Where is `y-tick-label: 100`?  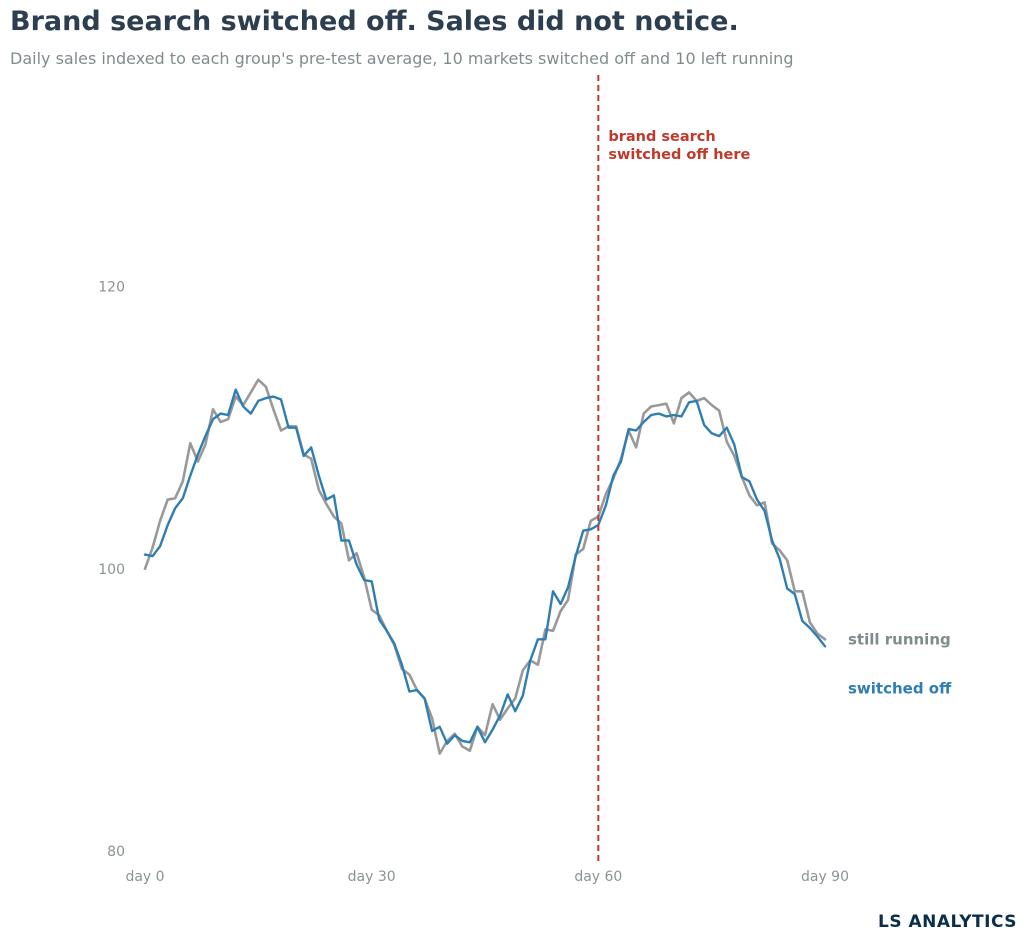 y-tick-label: 100 is located at coordinates (111, 570).